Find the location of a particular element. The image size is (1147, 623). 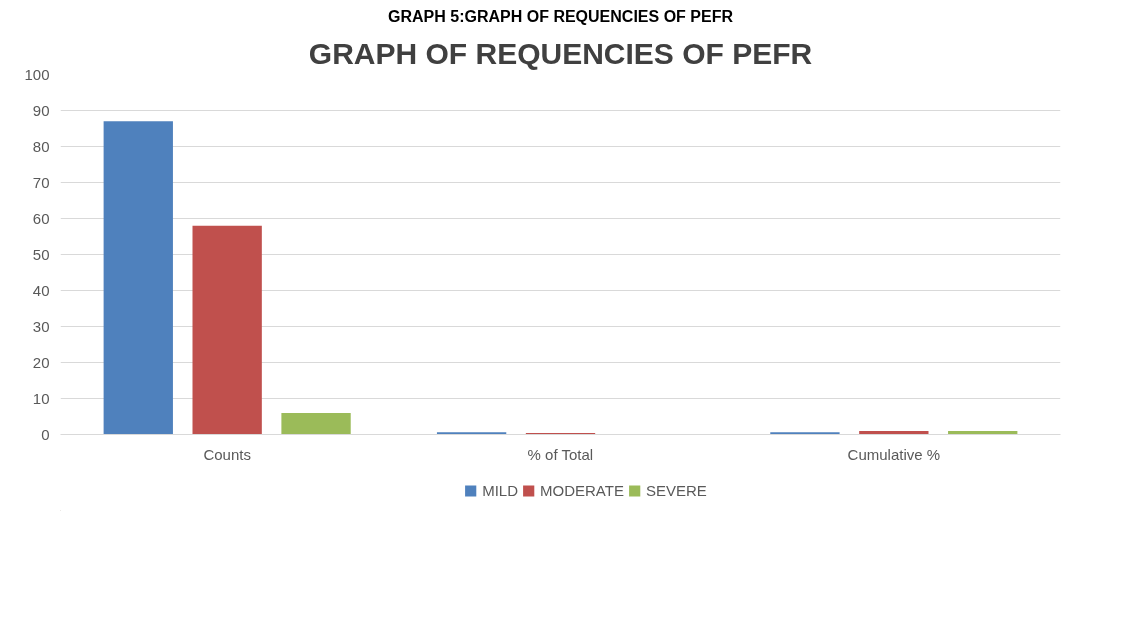

y-tick-label: 80 is located at coordinates (41, 146).